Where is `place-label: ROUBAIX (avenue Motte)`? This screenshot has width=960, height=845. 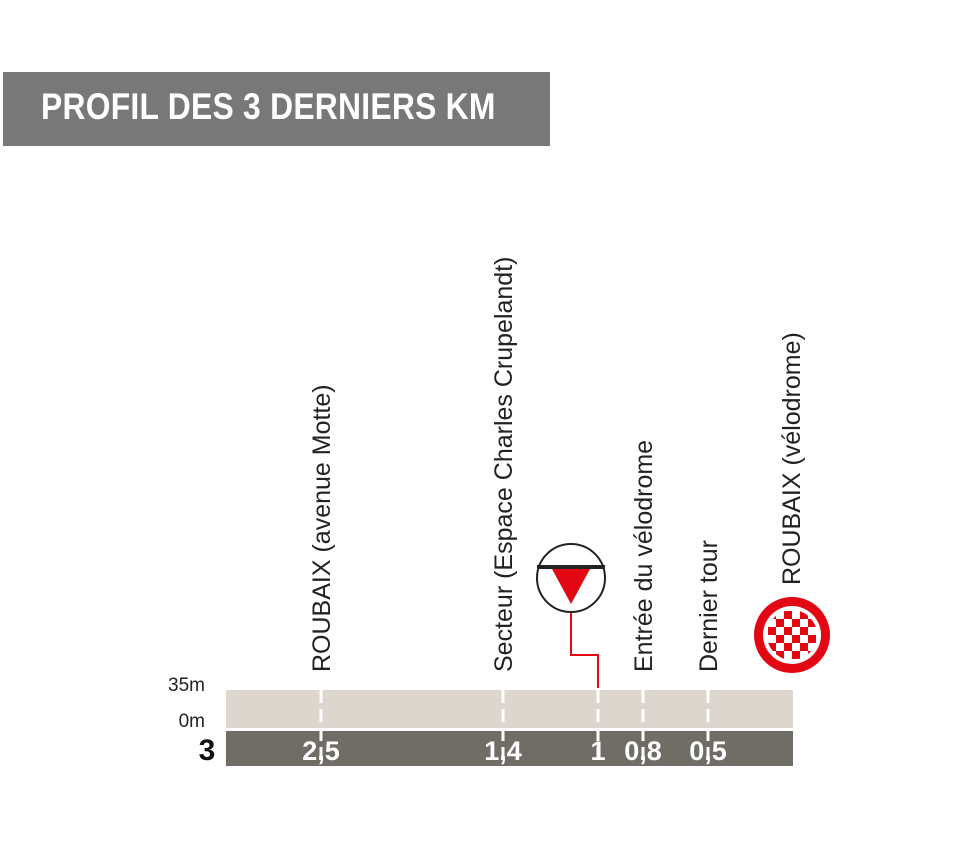
place-label: ROUBAIX (avenue Motte) is located at coordinates (322, 528).